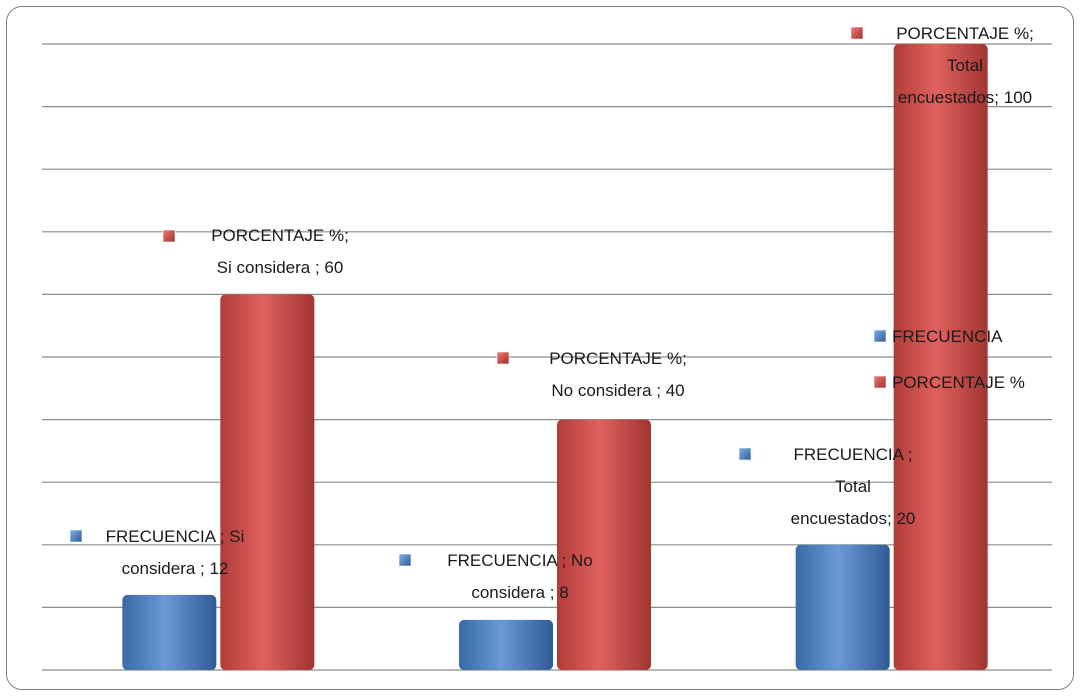  What do you see at coordinates (947, 336) in the screenshot?
I see `legend-entry: FRECUENCIA` at bounding box center [947, 336].